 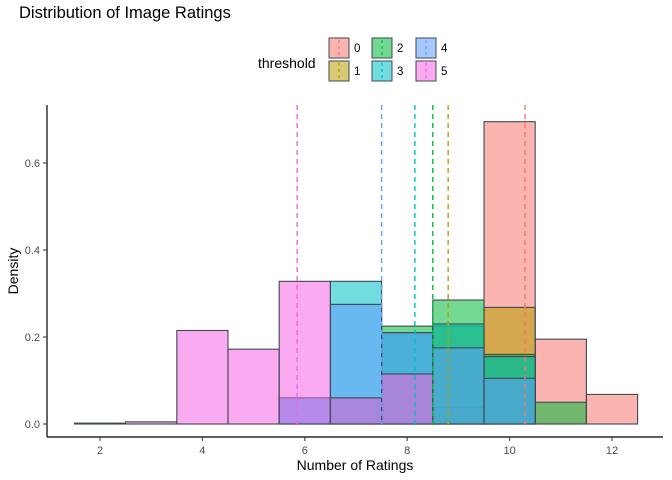 I want to click on legend-label-0: 0, so click(x=357, y=49).